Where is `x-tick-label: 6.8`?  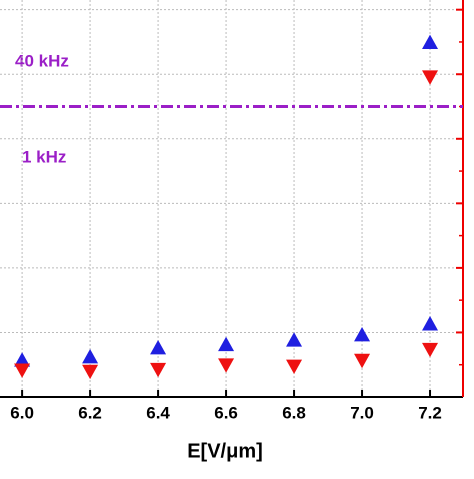
x-tick-label: 6.8 is located at coordinates (294, 412).